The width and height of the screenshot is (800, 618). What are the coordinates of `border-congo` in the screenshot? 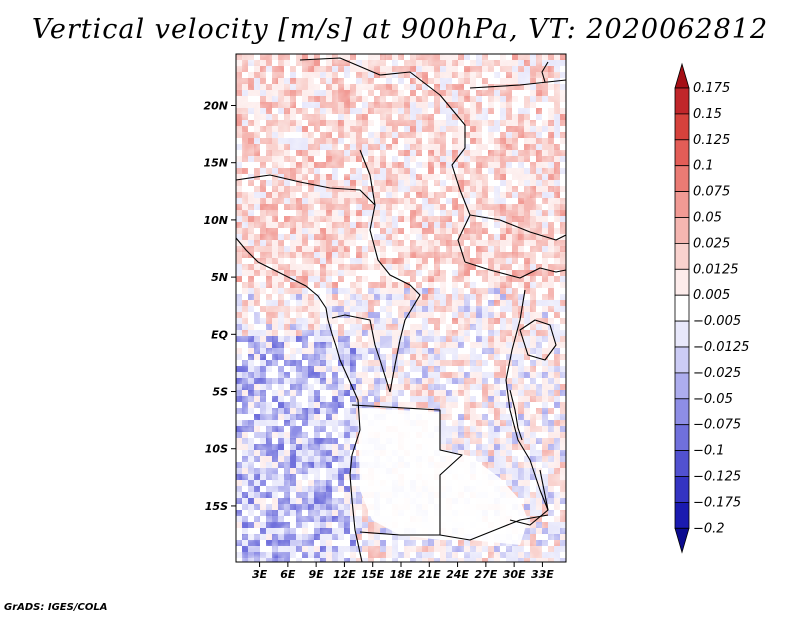 It's located at (361, 353).